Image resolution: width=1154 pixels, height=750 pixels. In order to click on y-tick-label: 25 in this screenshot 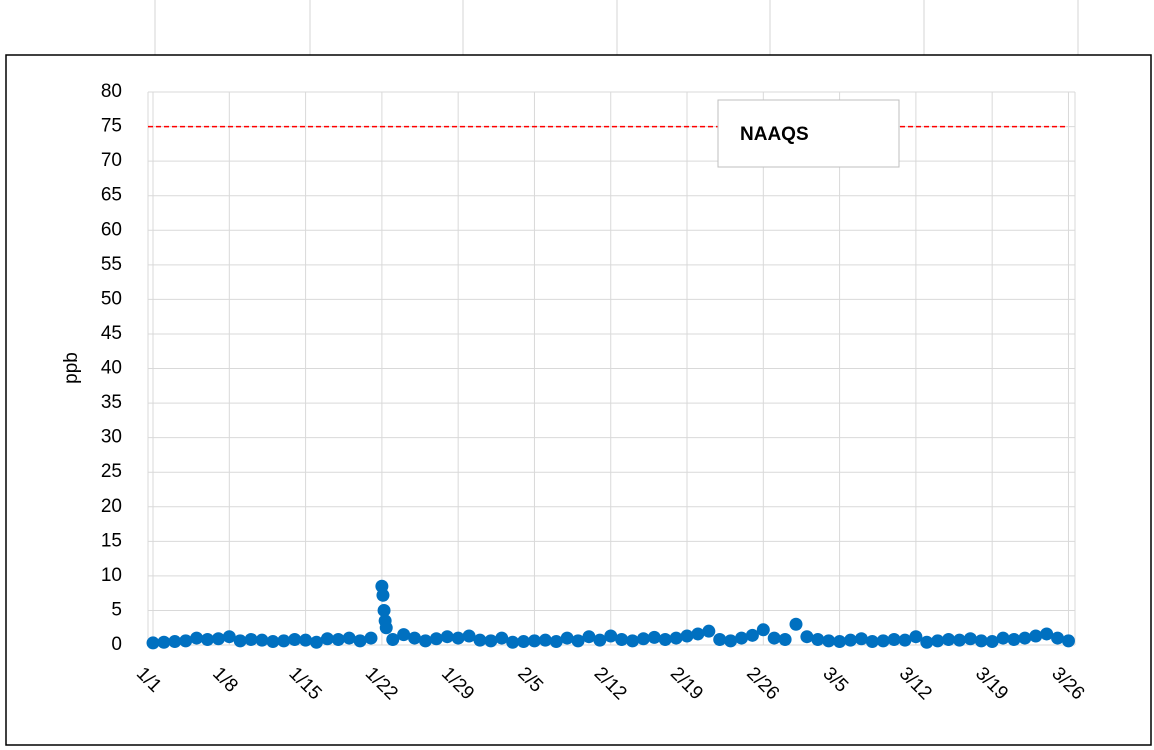, I will do `click(111, 471)`.